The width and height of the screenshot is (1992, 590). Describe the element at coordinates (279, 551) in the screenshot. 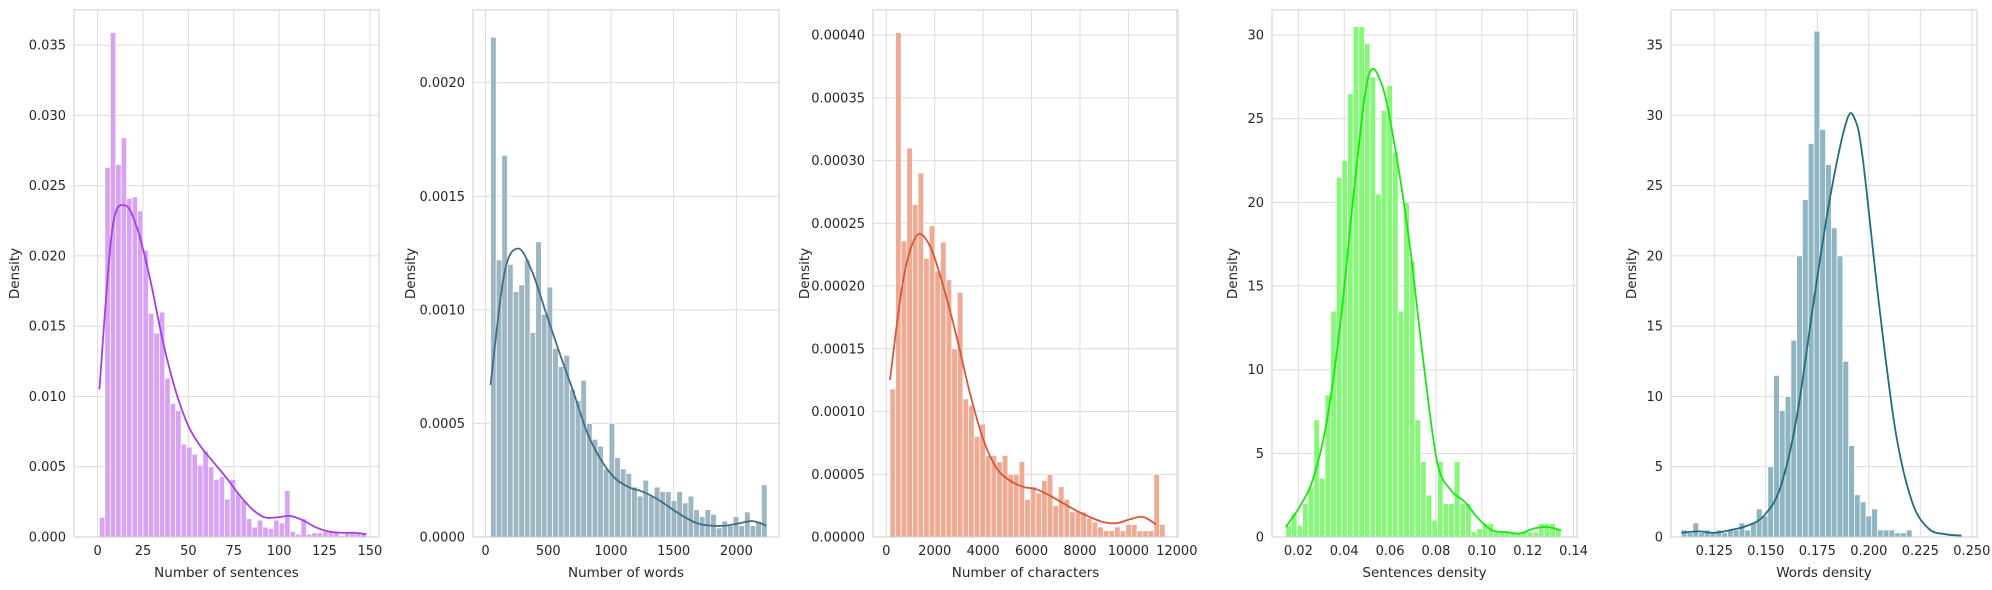

I see `x-tick-label: 100` at that location.